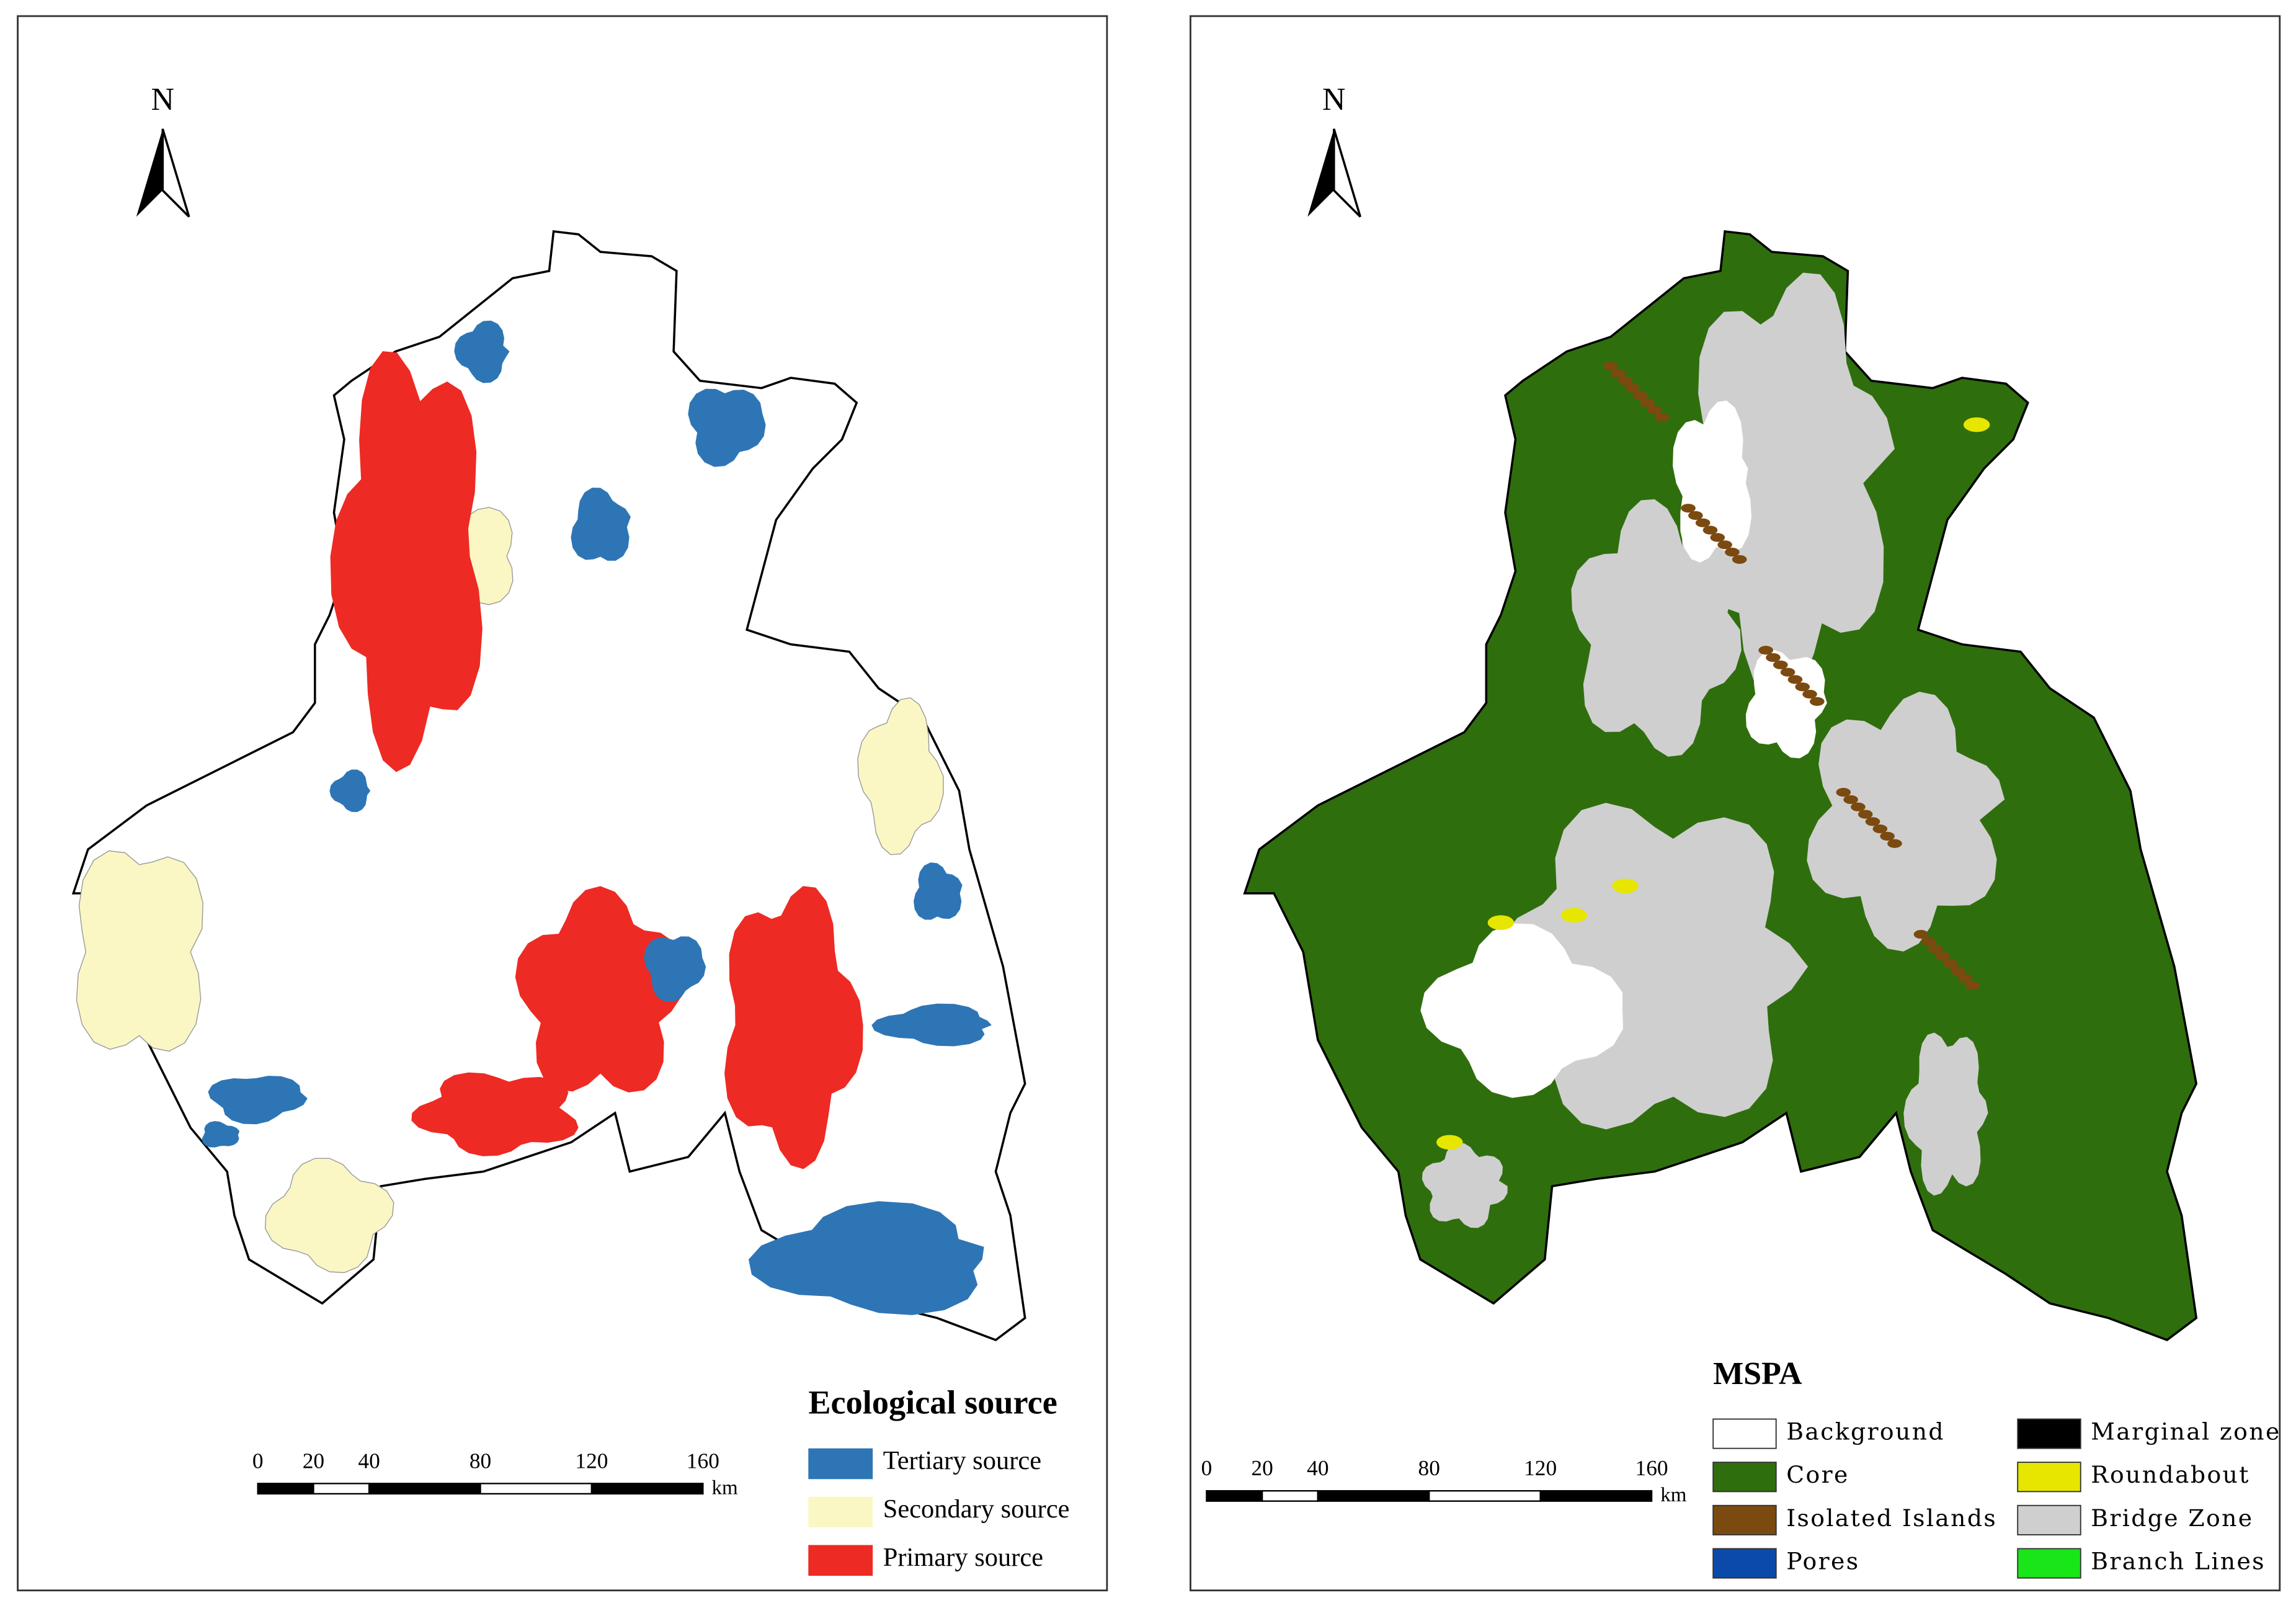 The height and width of the screenshot is (1608, 2296). What do you see at coordinates (2178, 1561) in the screenshot?
I see `legend-label: Branch Lines` at bounding box center [2178, 1561].